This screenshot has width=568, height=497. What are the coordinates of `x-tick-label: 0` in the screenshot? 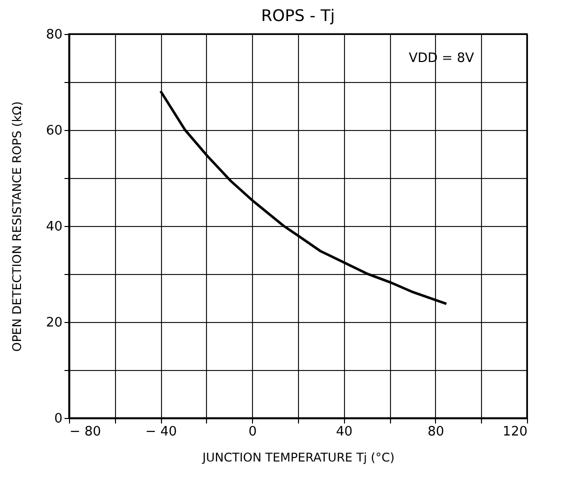 It's located at (252, 432).